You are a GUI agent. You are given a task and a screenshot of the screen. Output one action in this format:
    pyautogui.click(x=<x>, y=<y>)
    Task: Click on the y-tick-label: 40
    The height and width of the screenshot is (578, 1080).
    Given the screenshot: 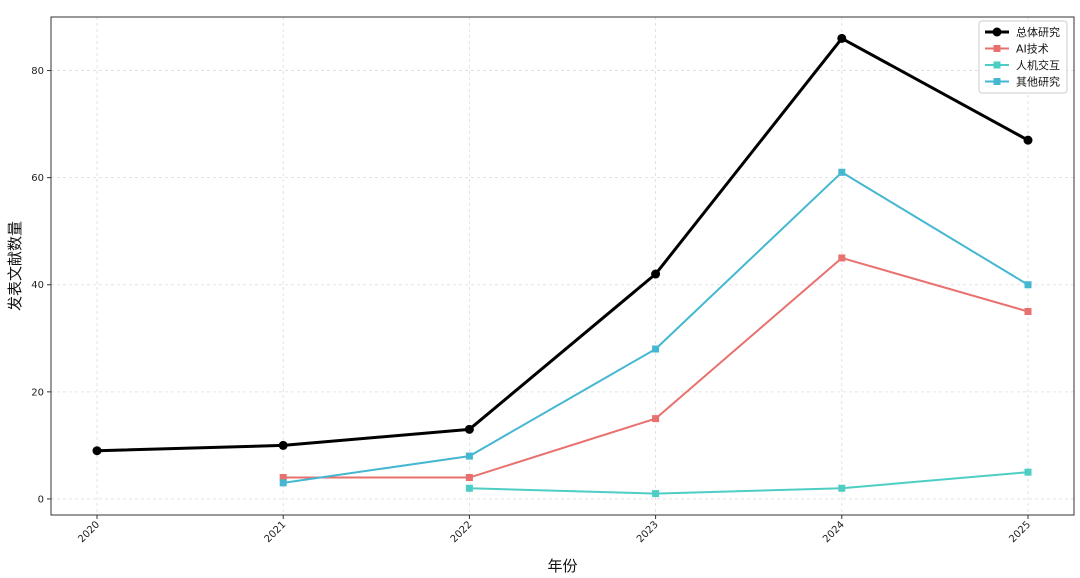 What is the action you would take?
    pyautogui.click(x=37, y=285)
    